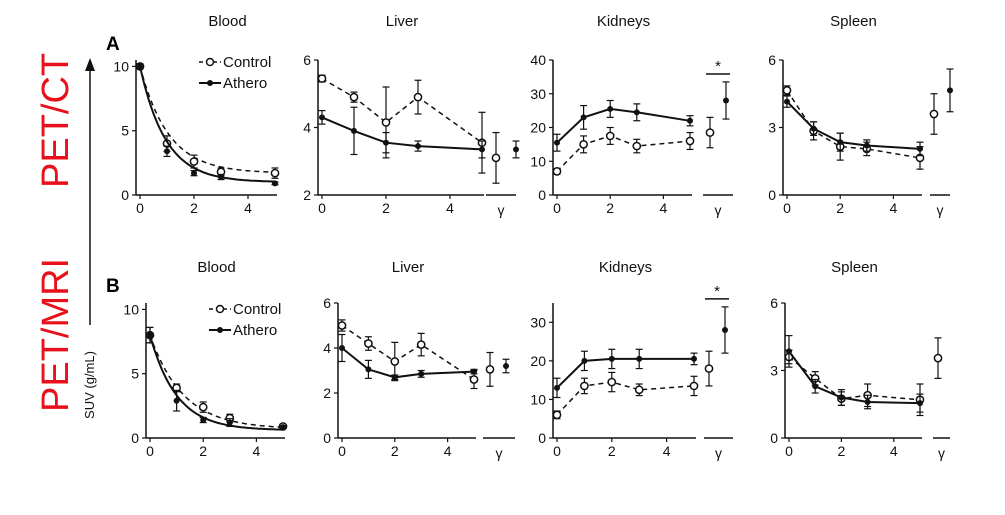 The width and height of the screenshot is (1005, 515). I want to click on legend-control-label-a: Control, so click(247, 62).